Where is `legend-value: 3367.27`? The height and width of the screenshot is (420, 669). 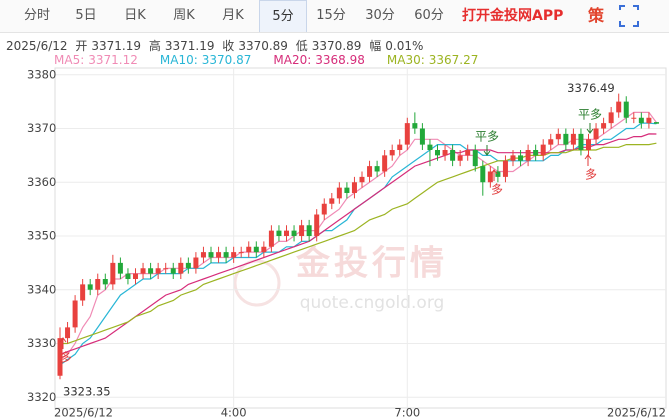
legend-value: 3367.27 is located at coordinates (453, 60).